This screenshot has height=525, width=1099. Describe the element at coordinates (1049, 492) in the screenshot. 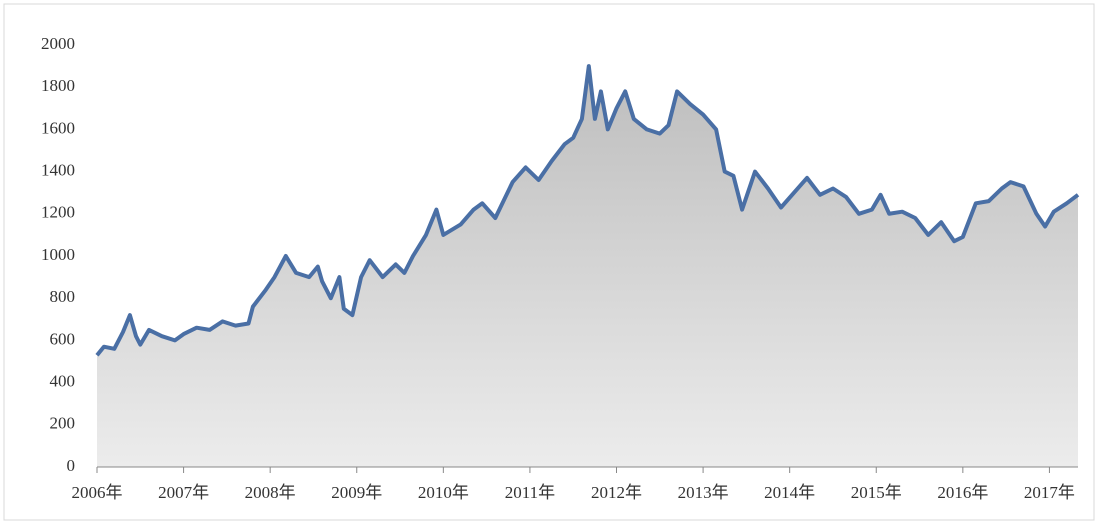

I see `x-tick-label: 2017年` at that location.